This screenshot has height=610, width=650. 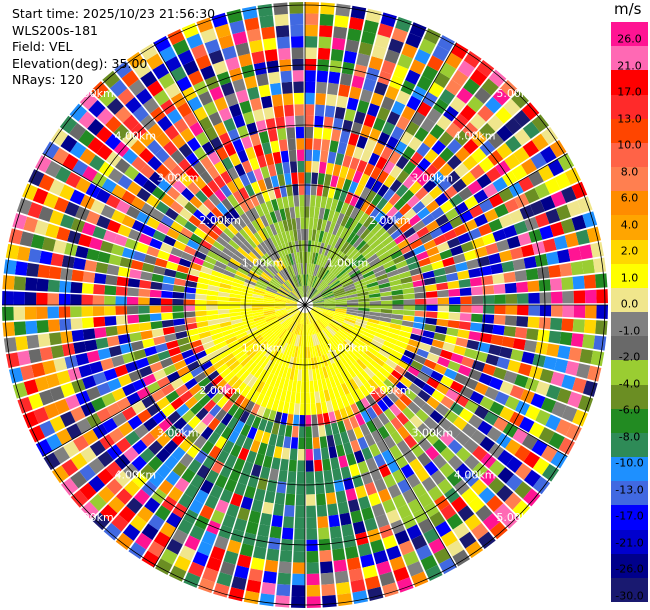 What do you see at coordinates (475, 135) in the screenshot?
I see `range-ring-label: 4.00km` at bounding box center [475, 135].